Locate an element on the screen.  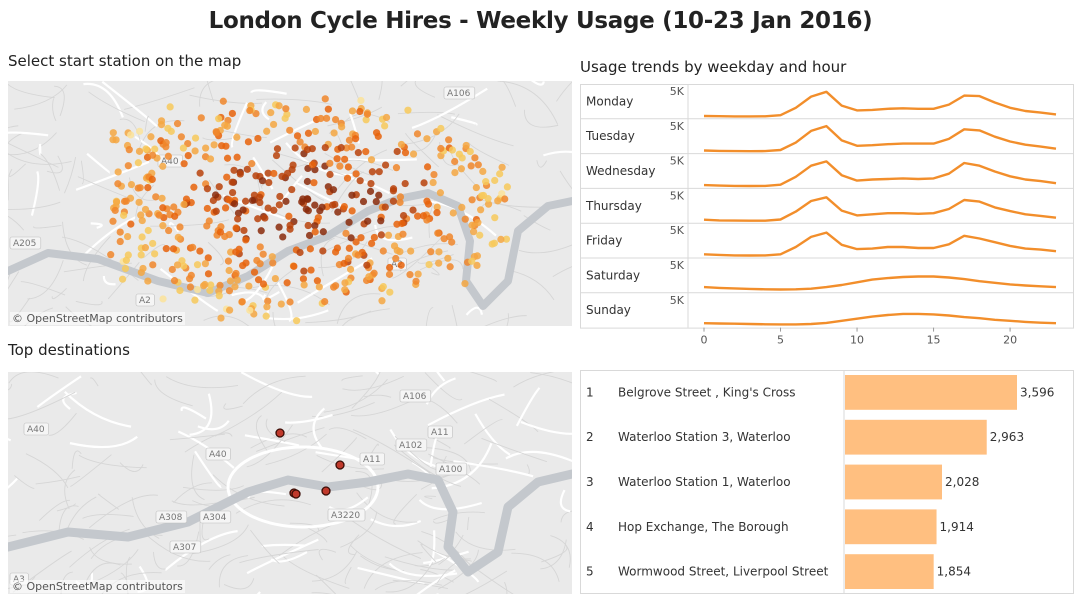
trend-row: Tuesday 5K is located at coordinates (827, 135).